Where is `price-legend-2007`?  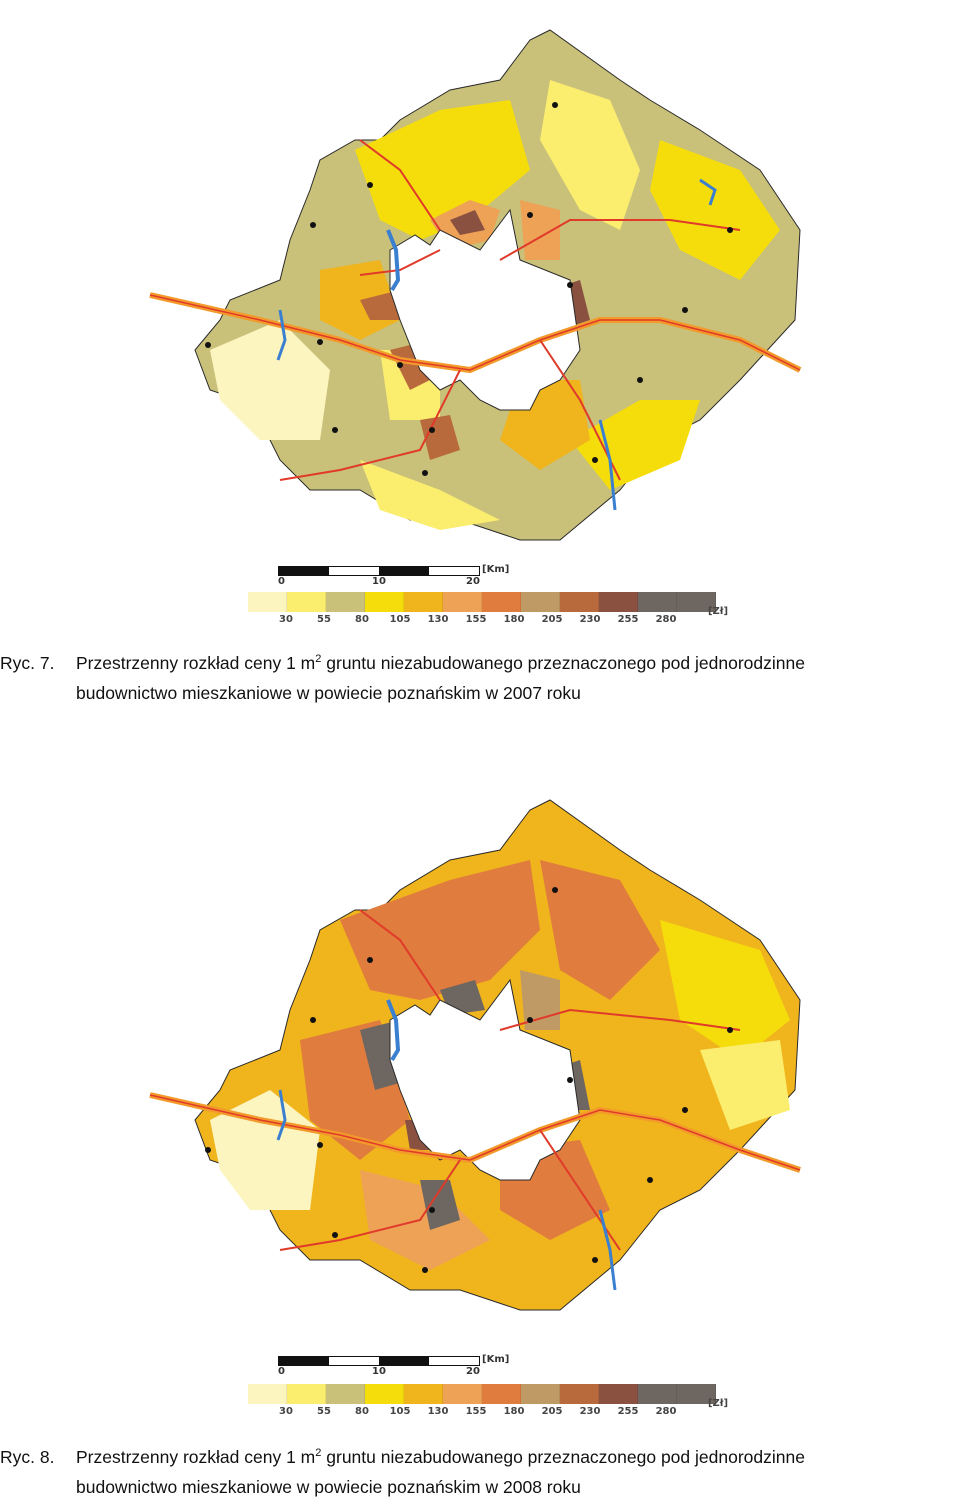
price-legend-2007 is located at coordinates (482, 602).